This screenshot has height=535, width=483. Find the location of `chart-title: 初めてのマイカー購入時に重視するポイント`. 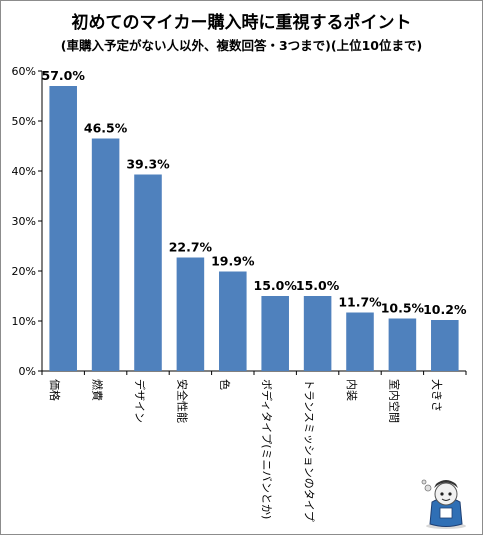

chart-title: 初めてのマイカー購入時に重視するポイント is located at coordinates (241, 23).